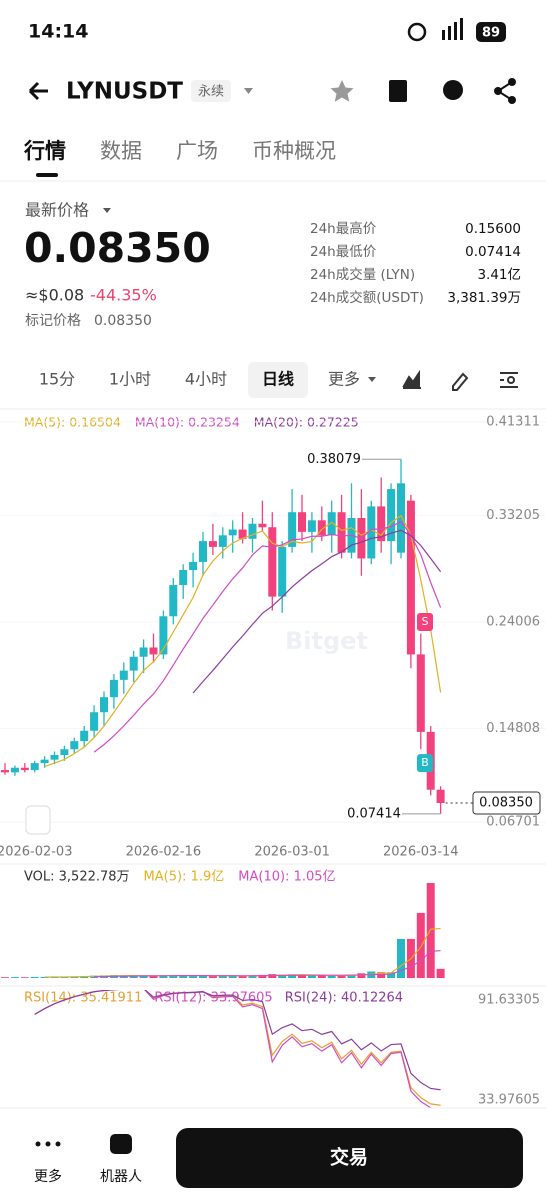 The width and height of the screenshot is (546, 1204). What do you see at coordinates (77, 877) in the screenshot?
I see `vol-legend: VOL: 3,522.78万` at bounding box center [77, 877].